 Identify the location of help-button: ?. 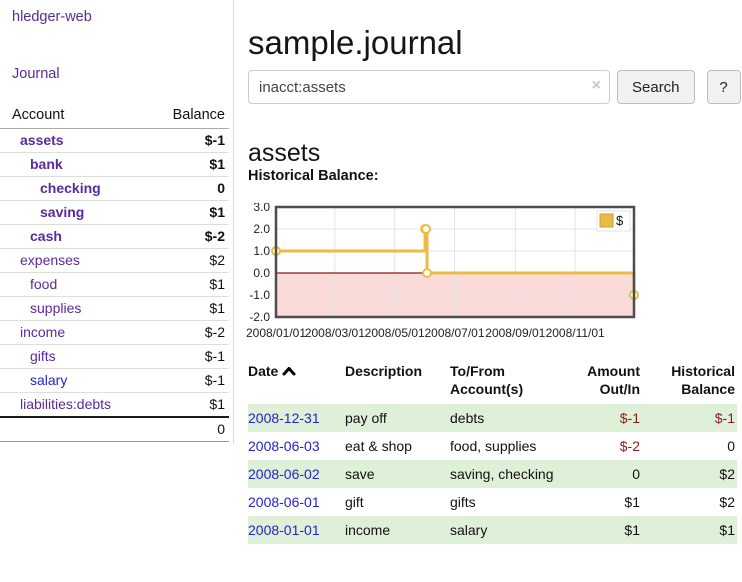
(723, 87).